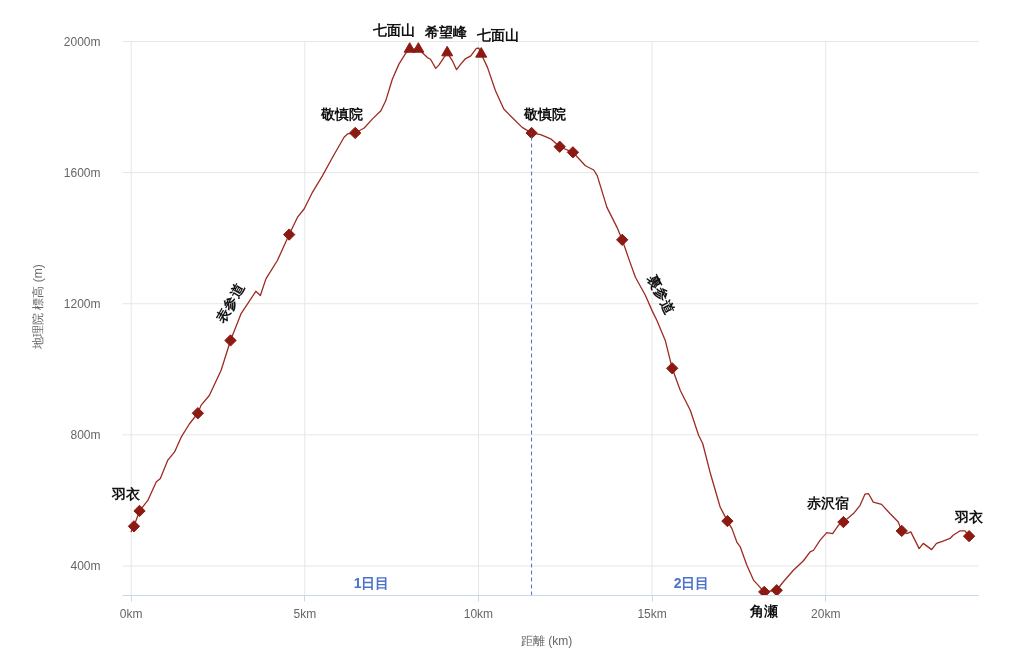  What do you see at coordinates (85, 566) in the screenshot?
I see `y-tick-label: 400m` at bounding box center [85, 566].